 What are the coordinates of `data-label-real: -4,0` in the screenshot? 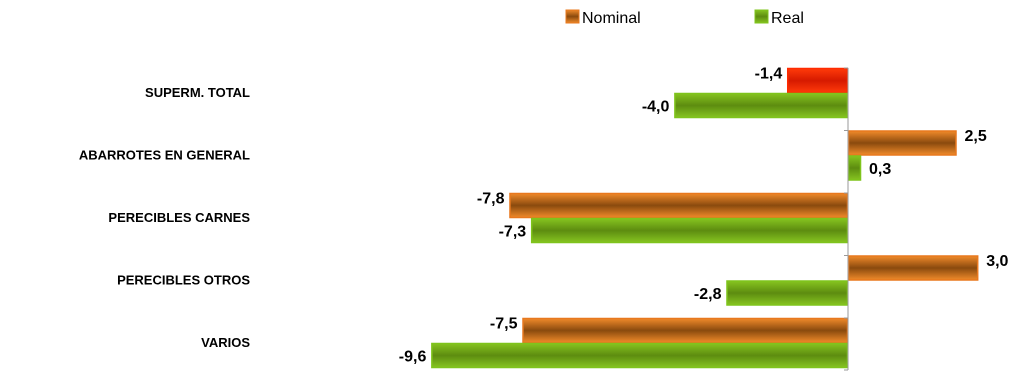 It's located at (656, 107).